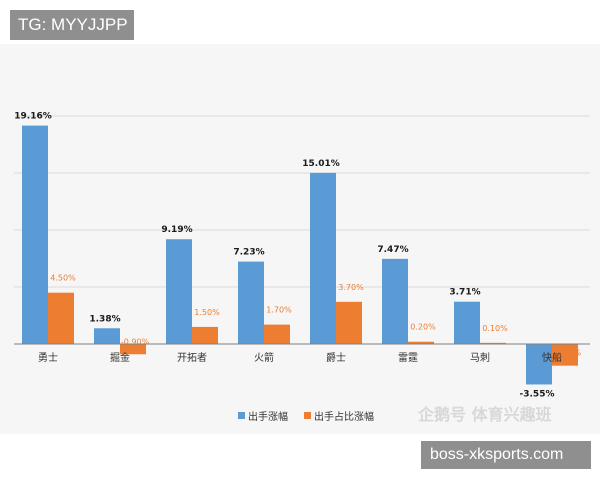  What do you see at coordinates (506, 455) in the screenshot?
I see `footer-tag: boss-xksports.com` at bounding box center [506, 455].